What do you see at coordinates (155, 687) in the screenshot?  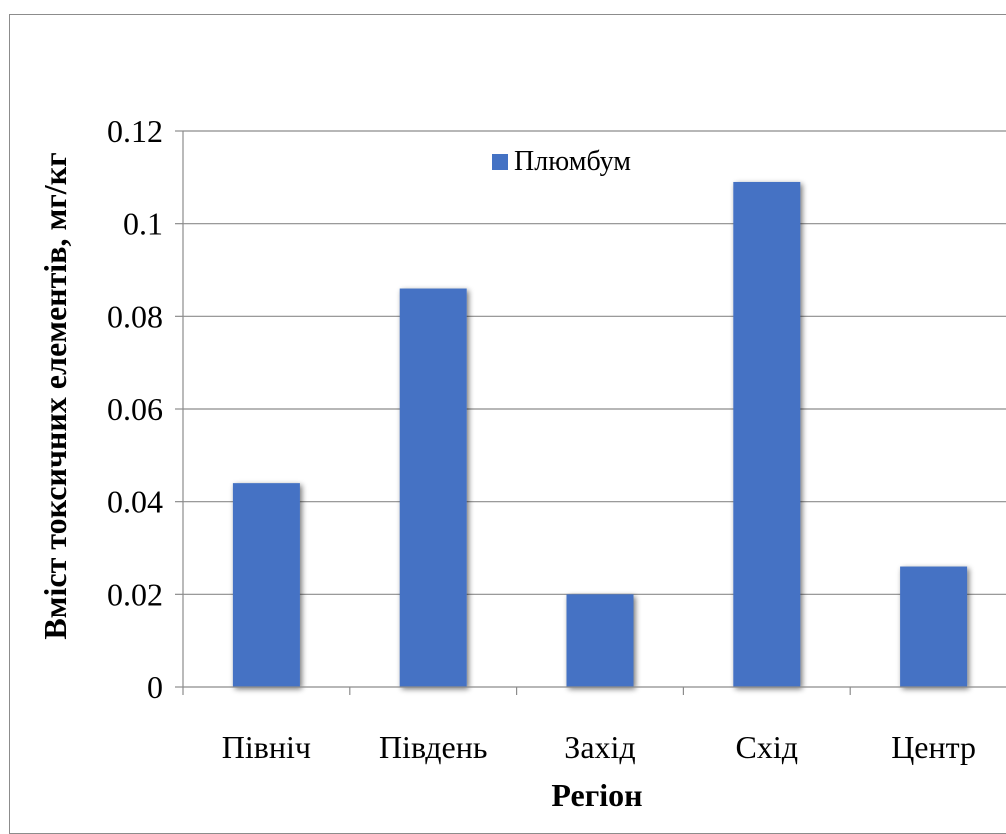 I see `y-tick-label: 0` at bounding box center [155, 687].